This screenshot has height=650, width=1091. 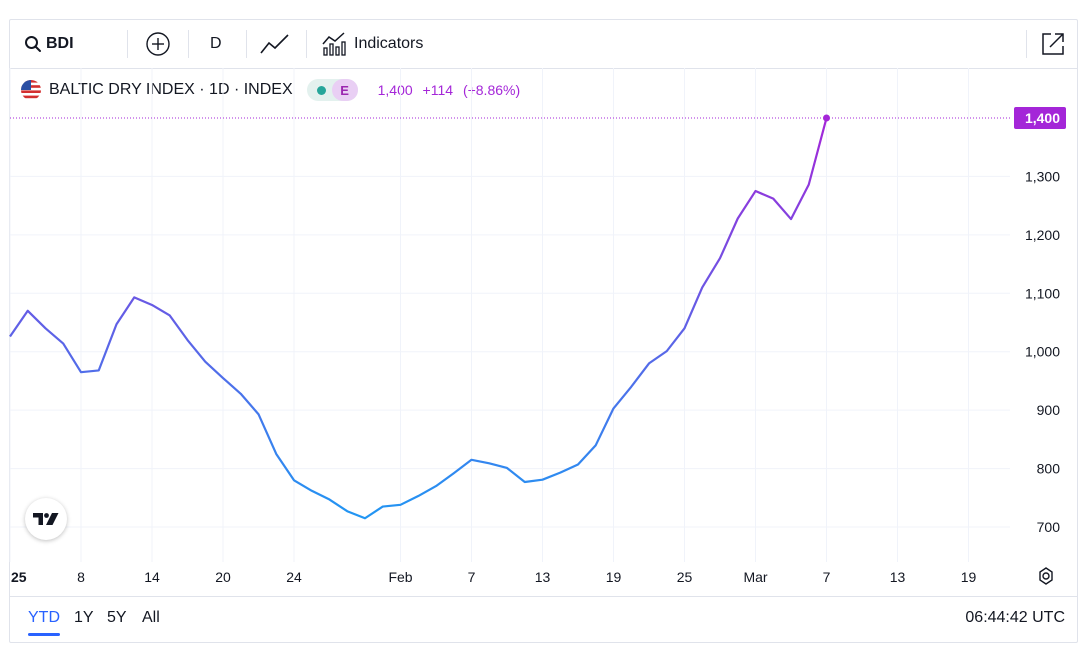 I want to click on series-title: BALTIC DRY INDEX · 1D · INDEX, so click(x=171, y=89).